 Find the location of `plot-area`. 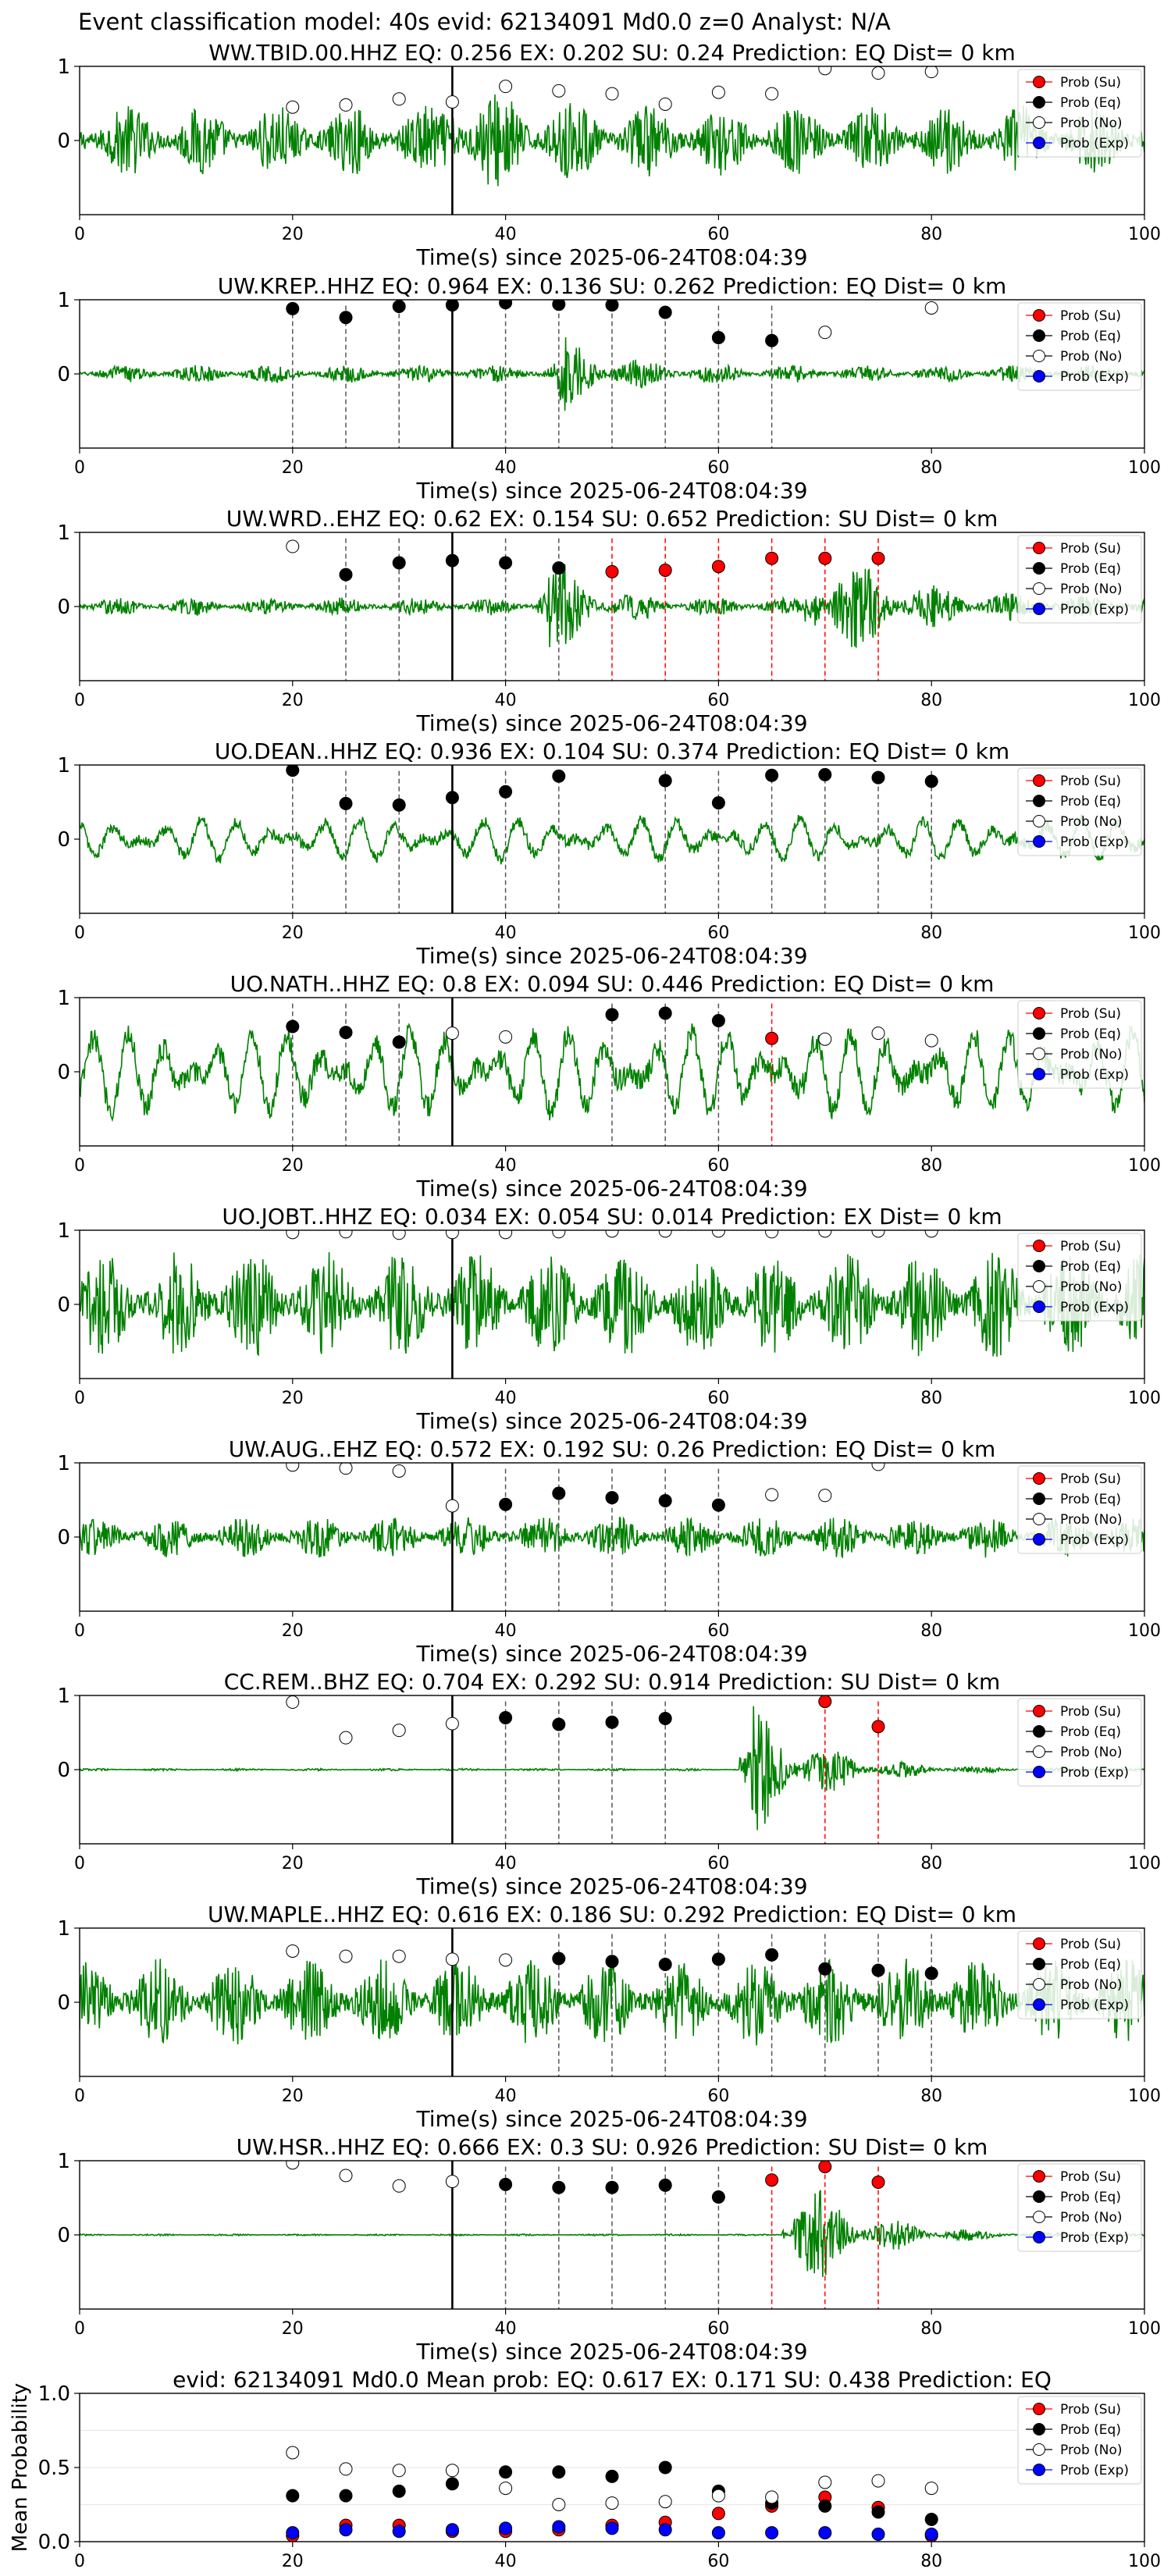

plot-area is located at coordinates (612, 2235).